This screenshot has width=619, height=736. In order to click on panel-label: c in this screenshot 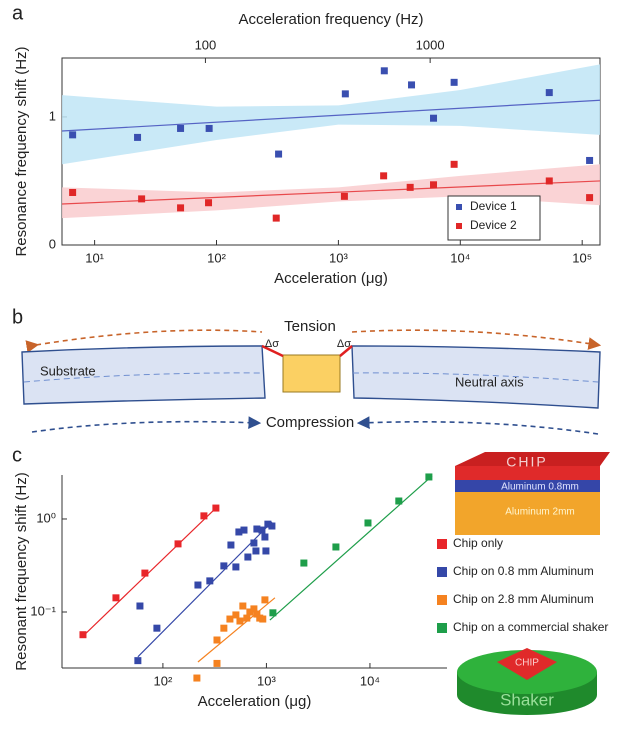, I will do `click(17, 455)`.